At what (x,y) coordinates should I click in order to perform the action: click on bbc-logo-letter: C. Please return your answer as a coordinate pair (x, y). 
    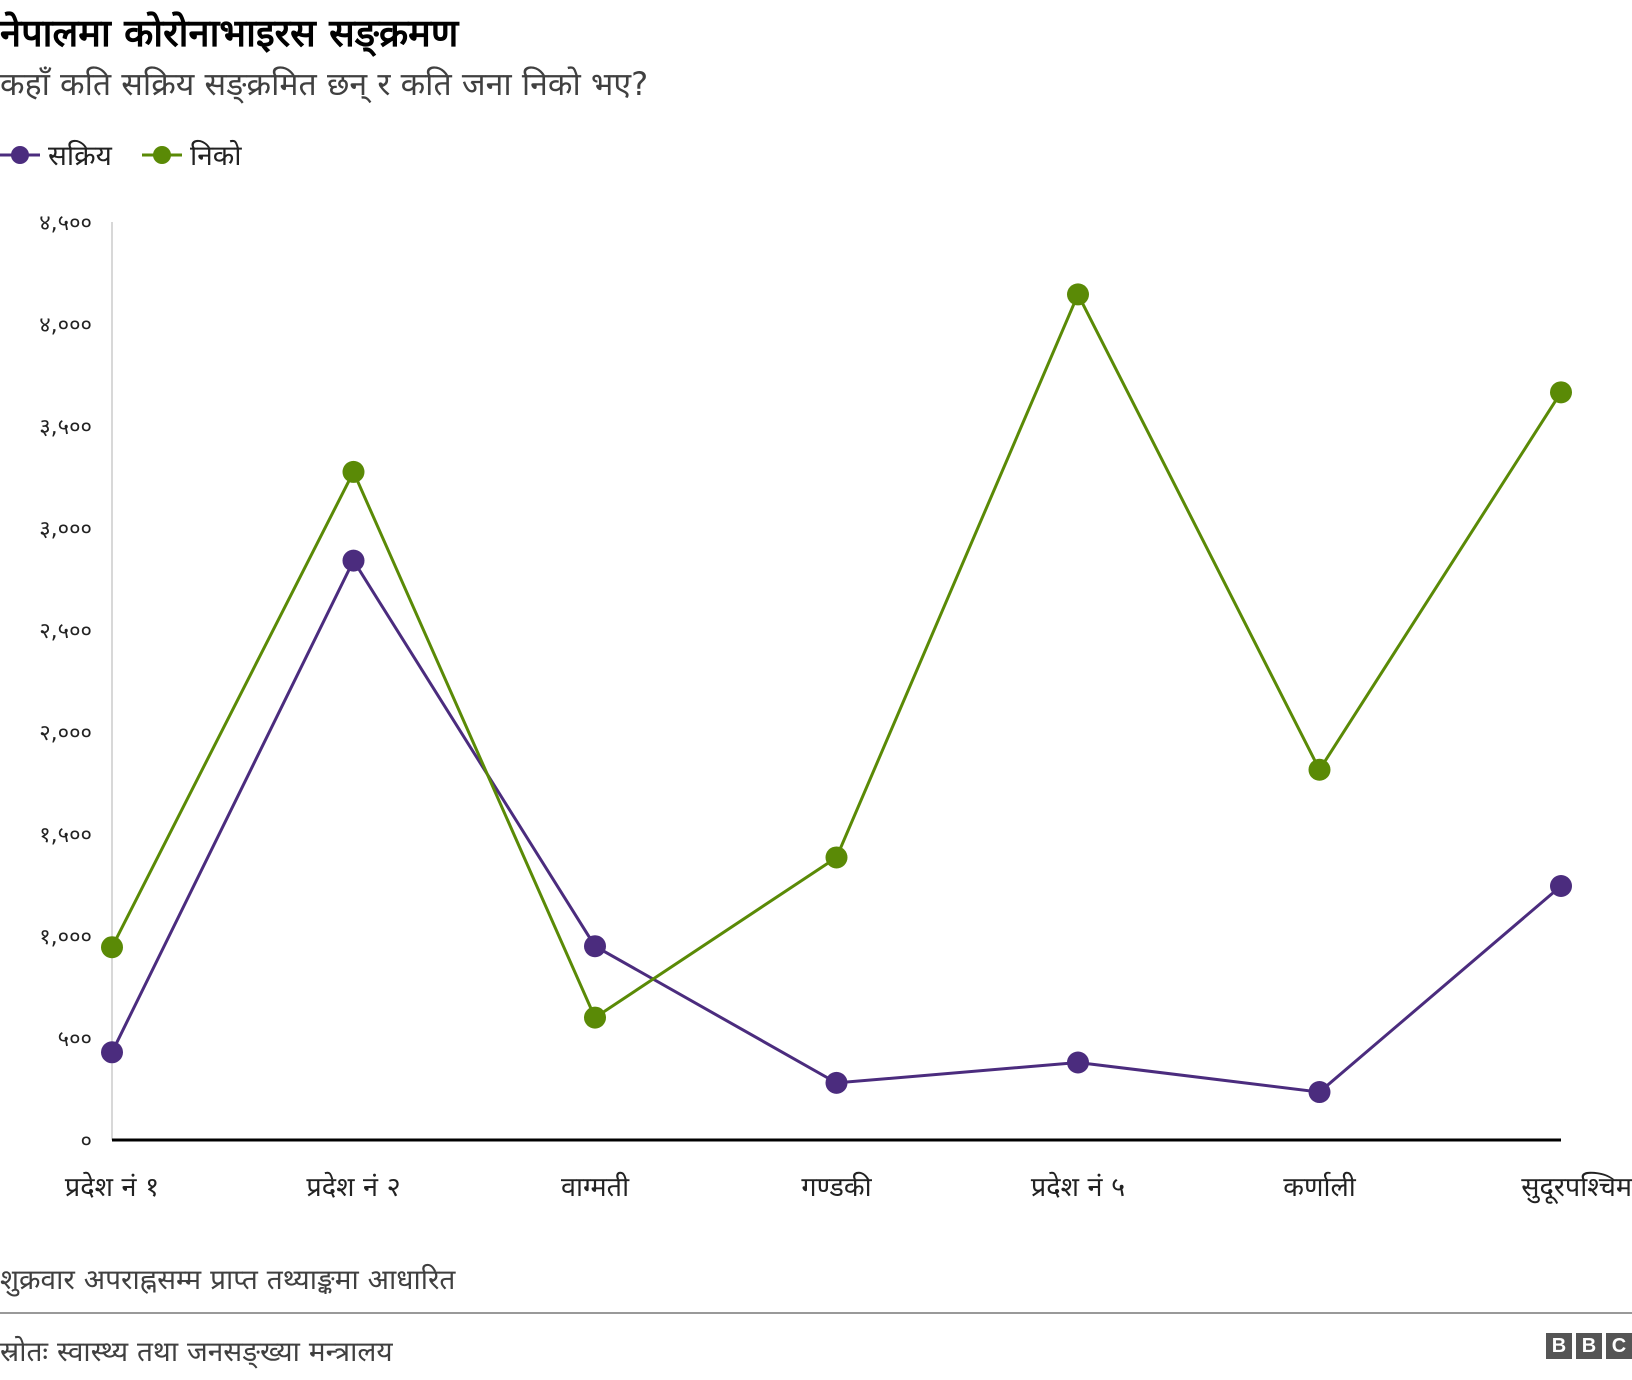
    Looking at the image, I should click on (1619, 1346).